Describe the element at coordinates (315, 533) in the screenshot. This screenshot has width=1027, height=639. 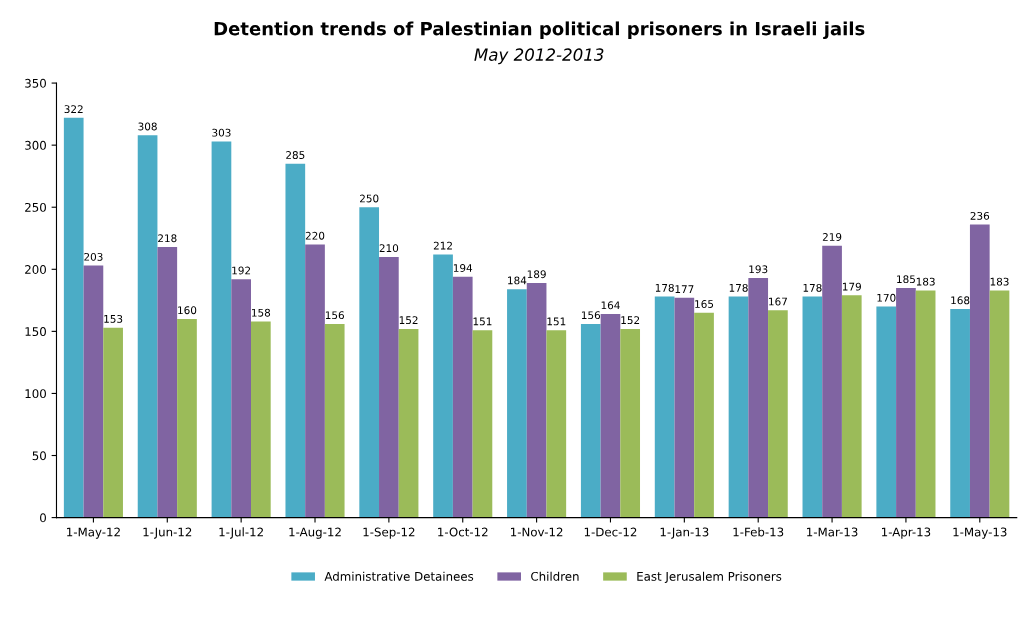
I see `x-tick-label: 1-Aug-12` at that location.